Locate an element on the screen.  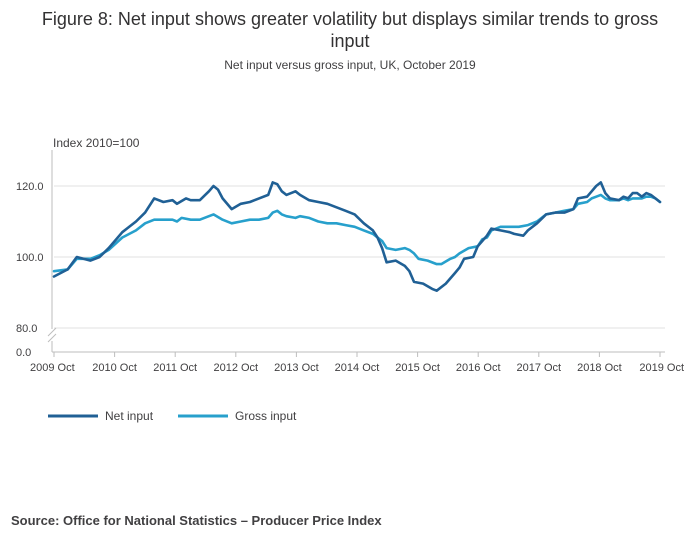
x-tick-label: 2009 Oct is located at coordinates (52, 368).